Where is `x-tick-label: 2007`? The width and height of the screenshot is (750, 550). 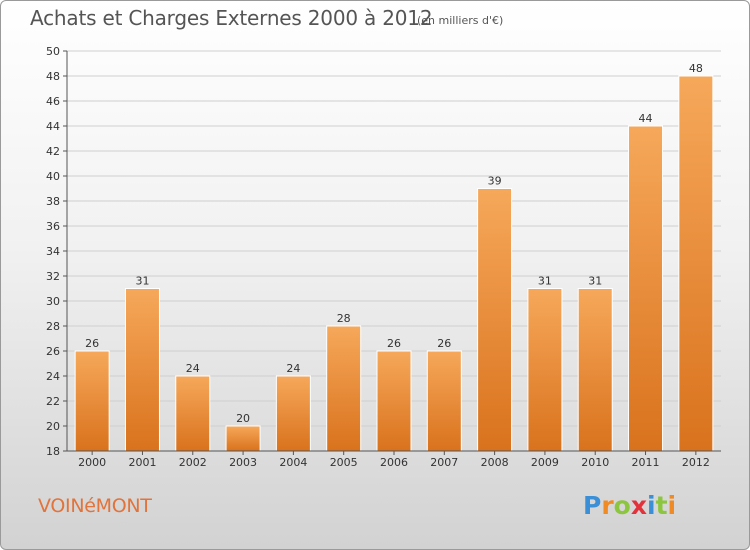 x-tick-label: 2007 is located at coordinates (444, 462).